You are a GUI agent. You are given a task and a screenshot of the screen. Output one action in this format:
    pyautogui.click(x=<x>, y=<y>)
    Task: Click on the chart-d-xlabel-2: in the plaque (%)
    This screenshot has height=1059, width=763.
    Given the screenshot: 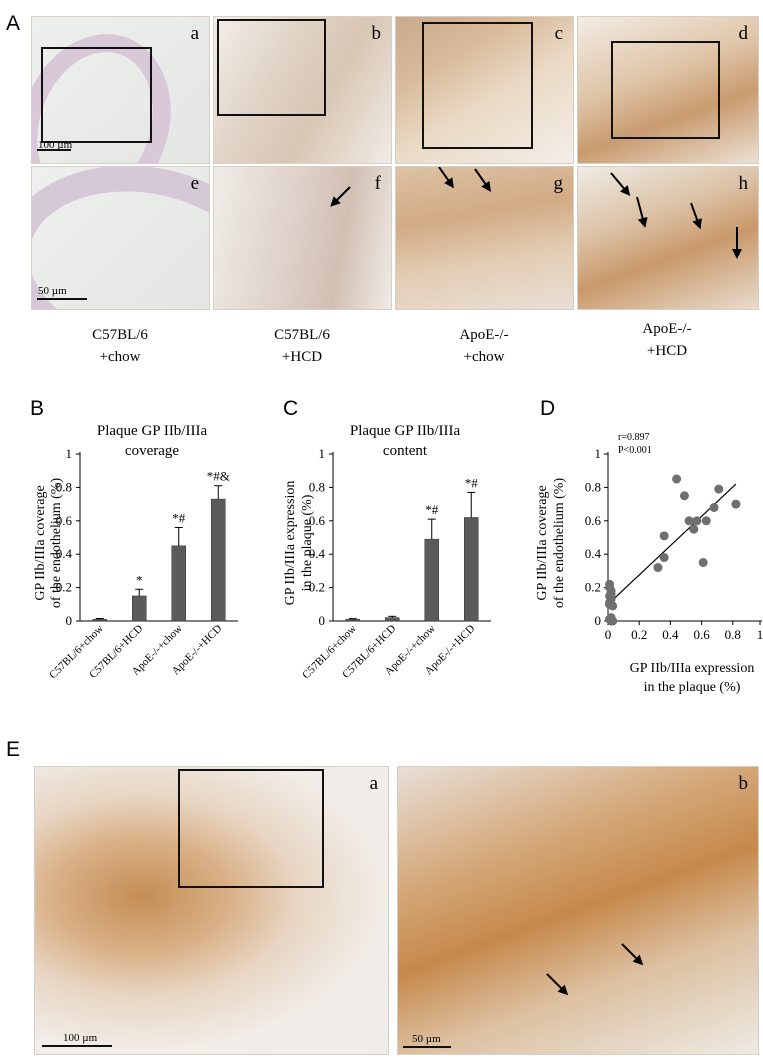 What is the action you would take?
    pyautogui.click(x=692, y=687)
    